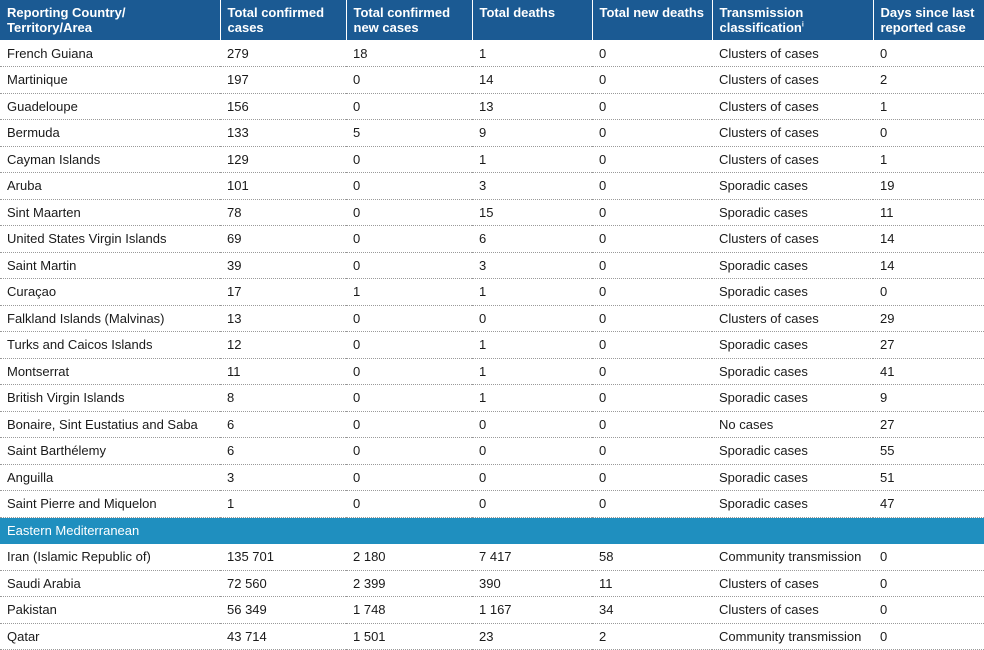 This screenshot has width=984, height=650. Describe the element at coordinates (110, 265) in the screenshot. I see `cell-country: Saint Martin` at that location.